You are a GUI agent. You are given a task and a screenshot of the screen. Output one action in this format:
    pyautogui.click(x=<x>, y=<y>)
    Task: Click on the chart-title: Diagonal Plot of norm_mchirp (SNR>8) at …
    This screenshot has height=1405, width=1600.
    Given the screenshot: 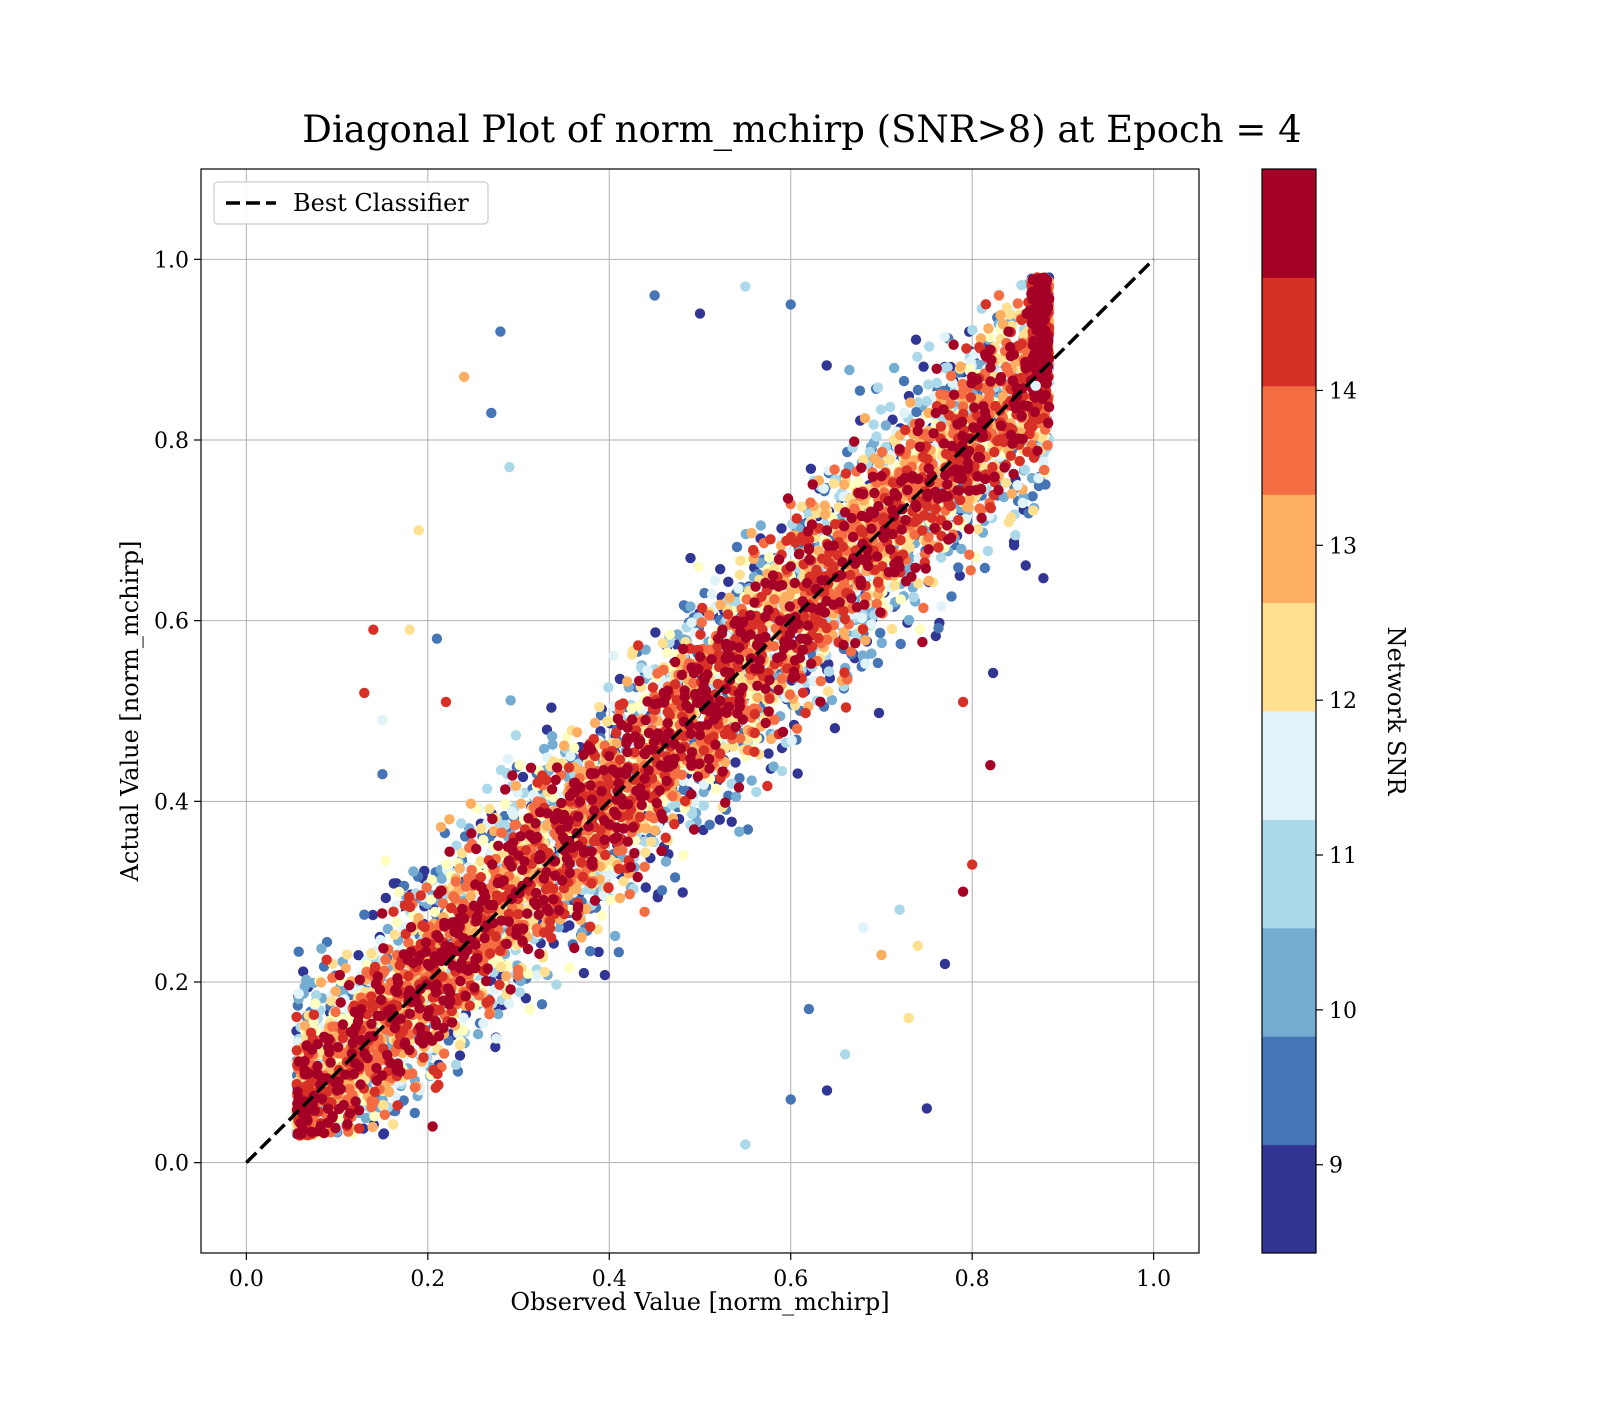 What is the action you would take?
    pyautogui.click(x=801, y=130)
    